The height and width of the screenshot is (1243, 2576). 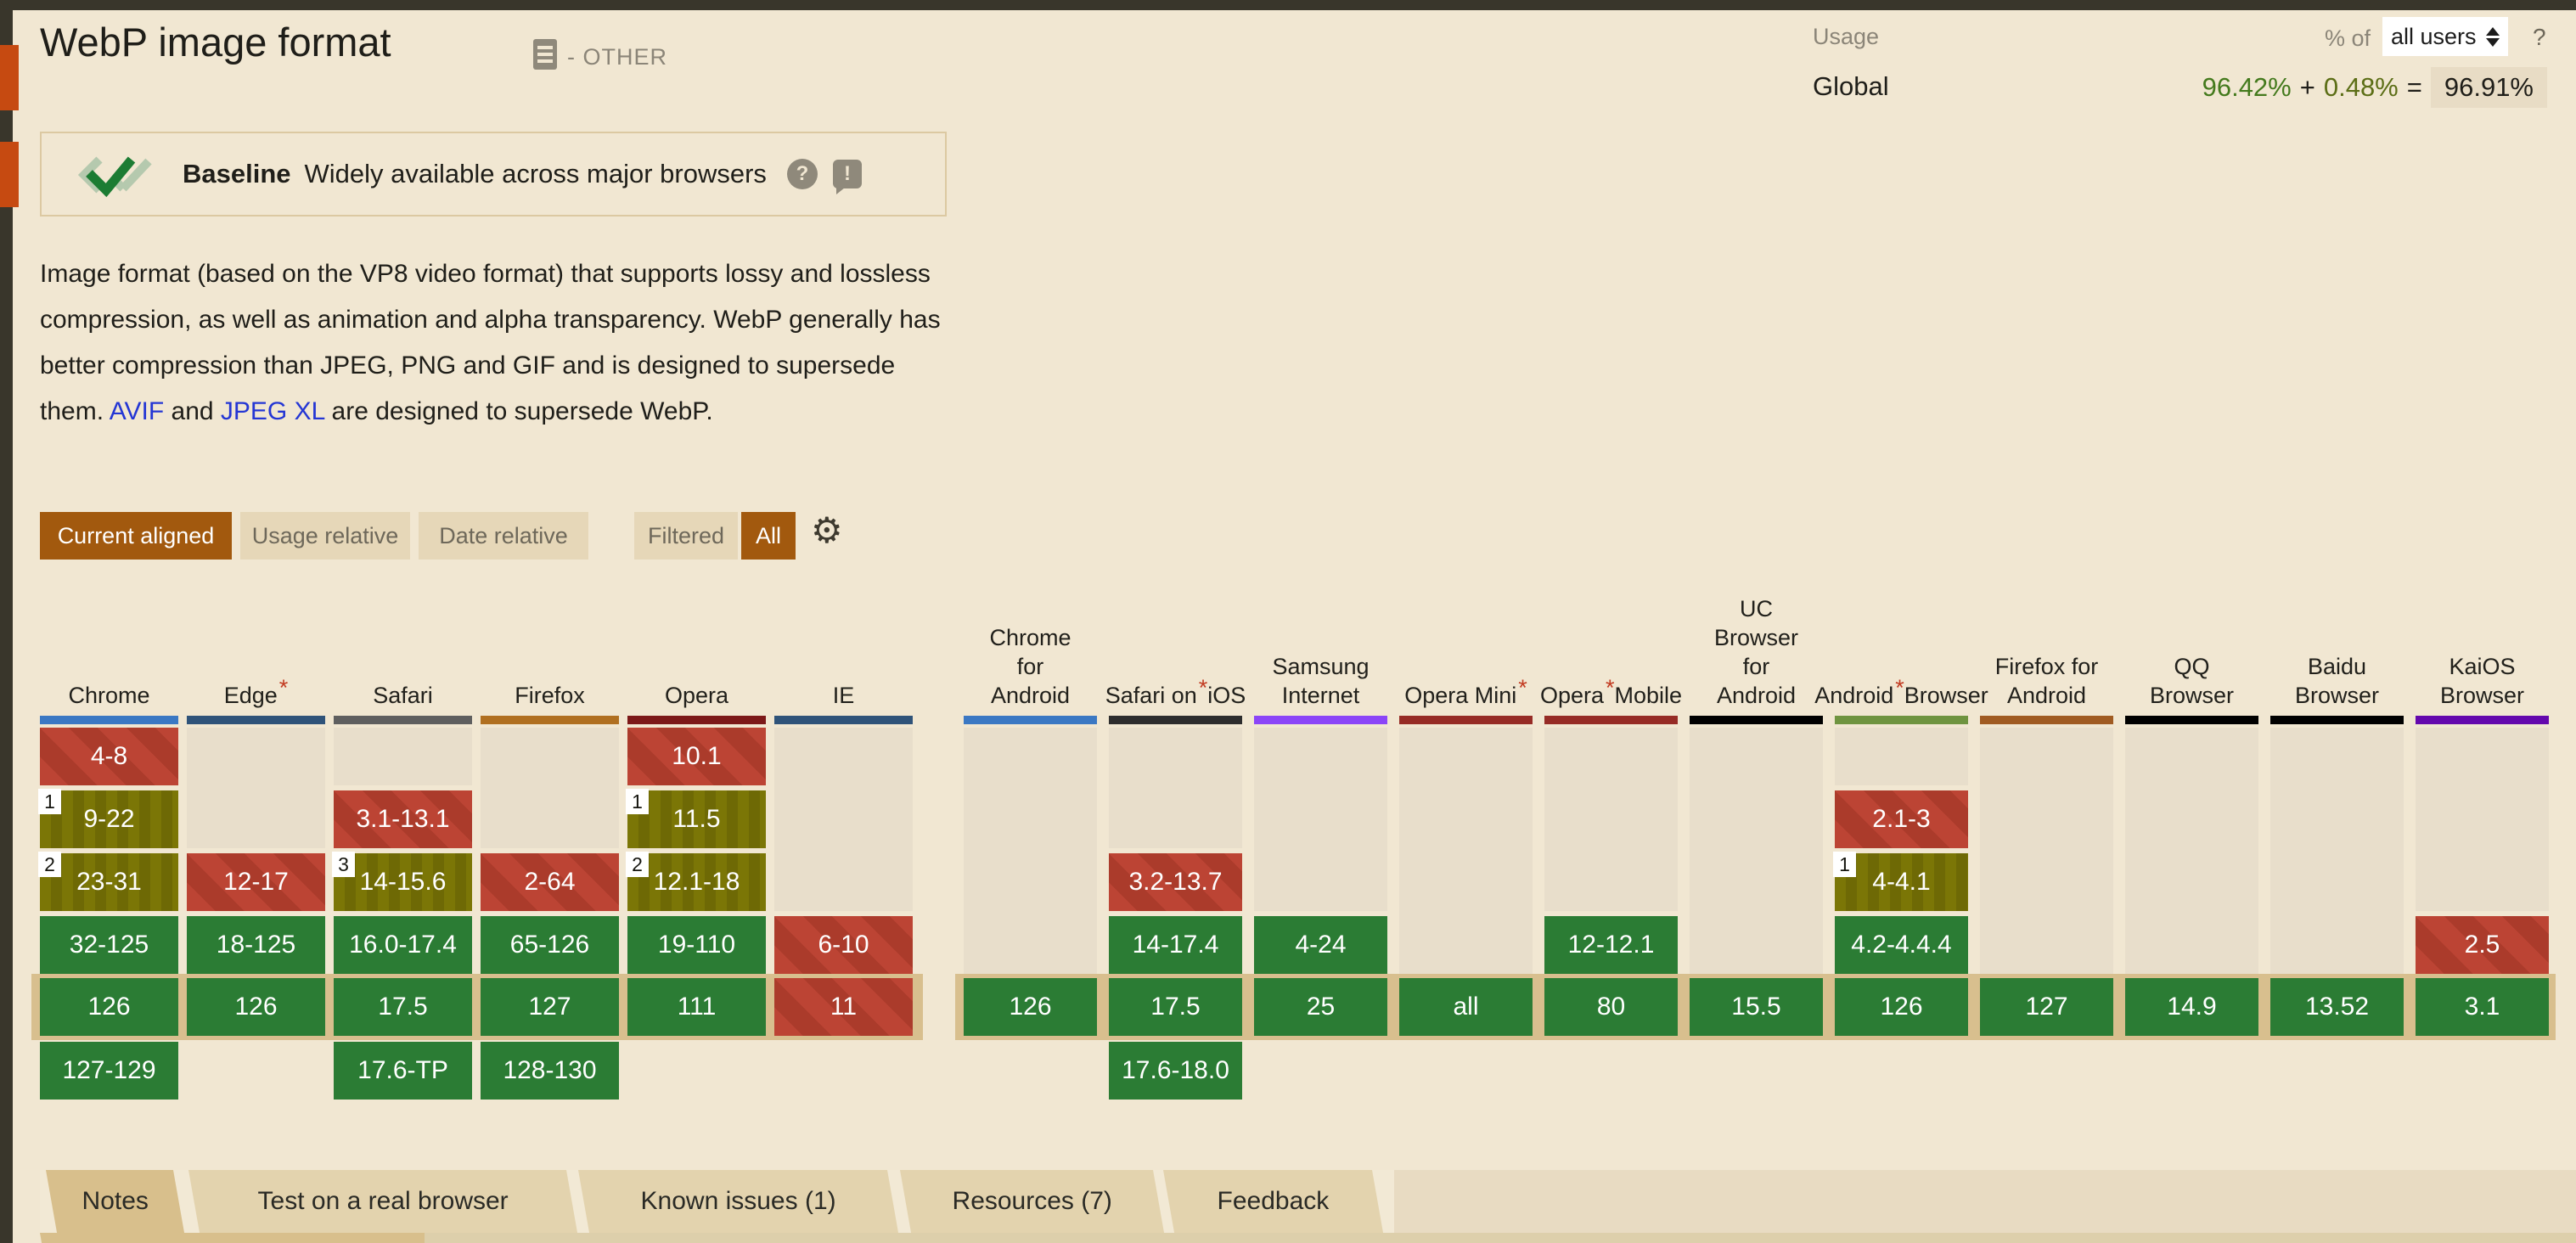 What do you see at coordinates (518, 411) in the screenshot?
I see `description-text: are designed to supersede WebP.` at bounding box center [518, 411].